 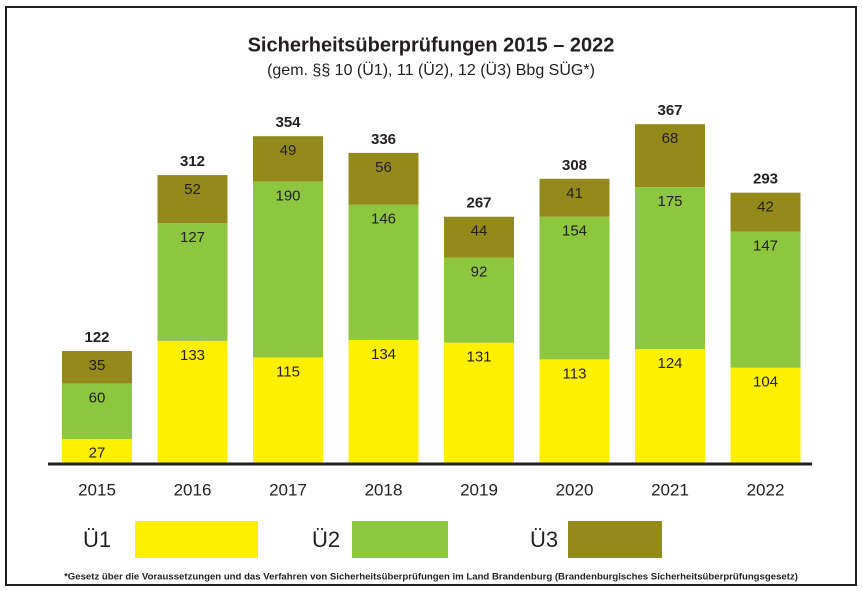 What do you see at coordinates (670, 489) in the screenshot?
I see `x-tick-label: 2021` at bounding box center [670, 489].